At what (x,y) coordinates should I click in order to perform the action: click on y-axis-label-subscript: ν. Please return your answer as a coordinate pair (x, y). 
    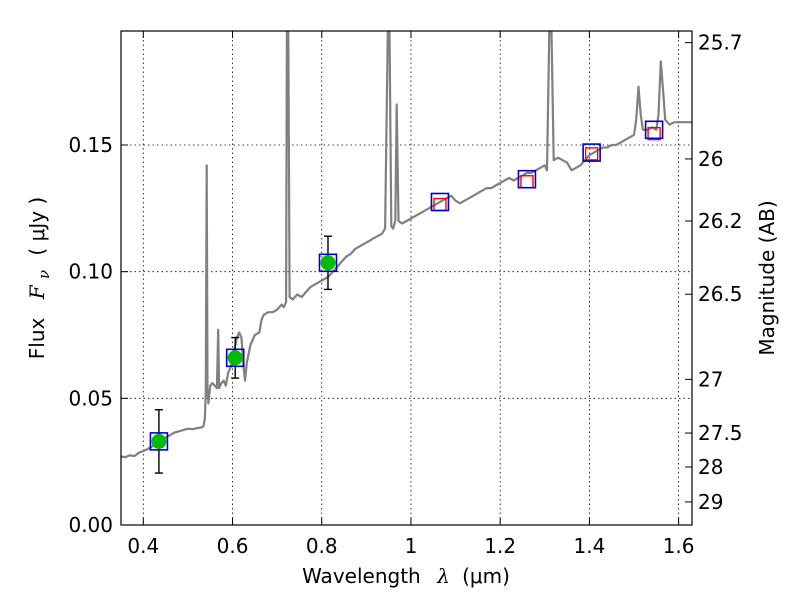
    Looking at the image, I should click on (44, 274).